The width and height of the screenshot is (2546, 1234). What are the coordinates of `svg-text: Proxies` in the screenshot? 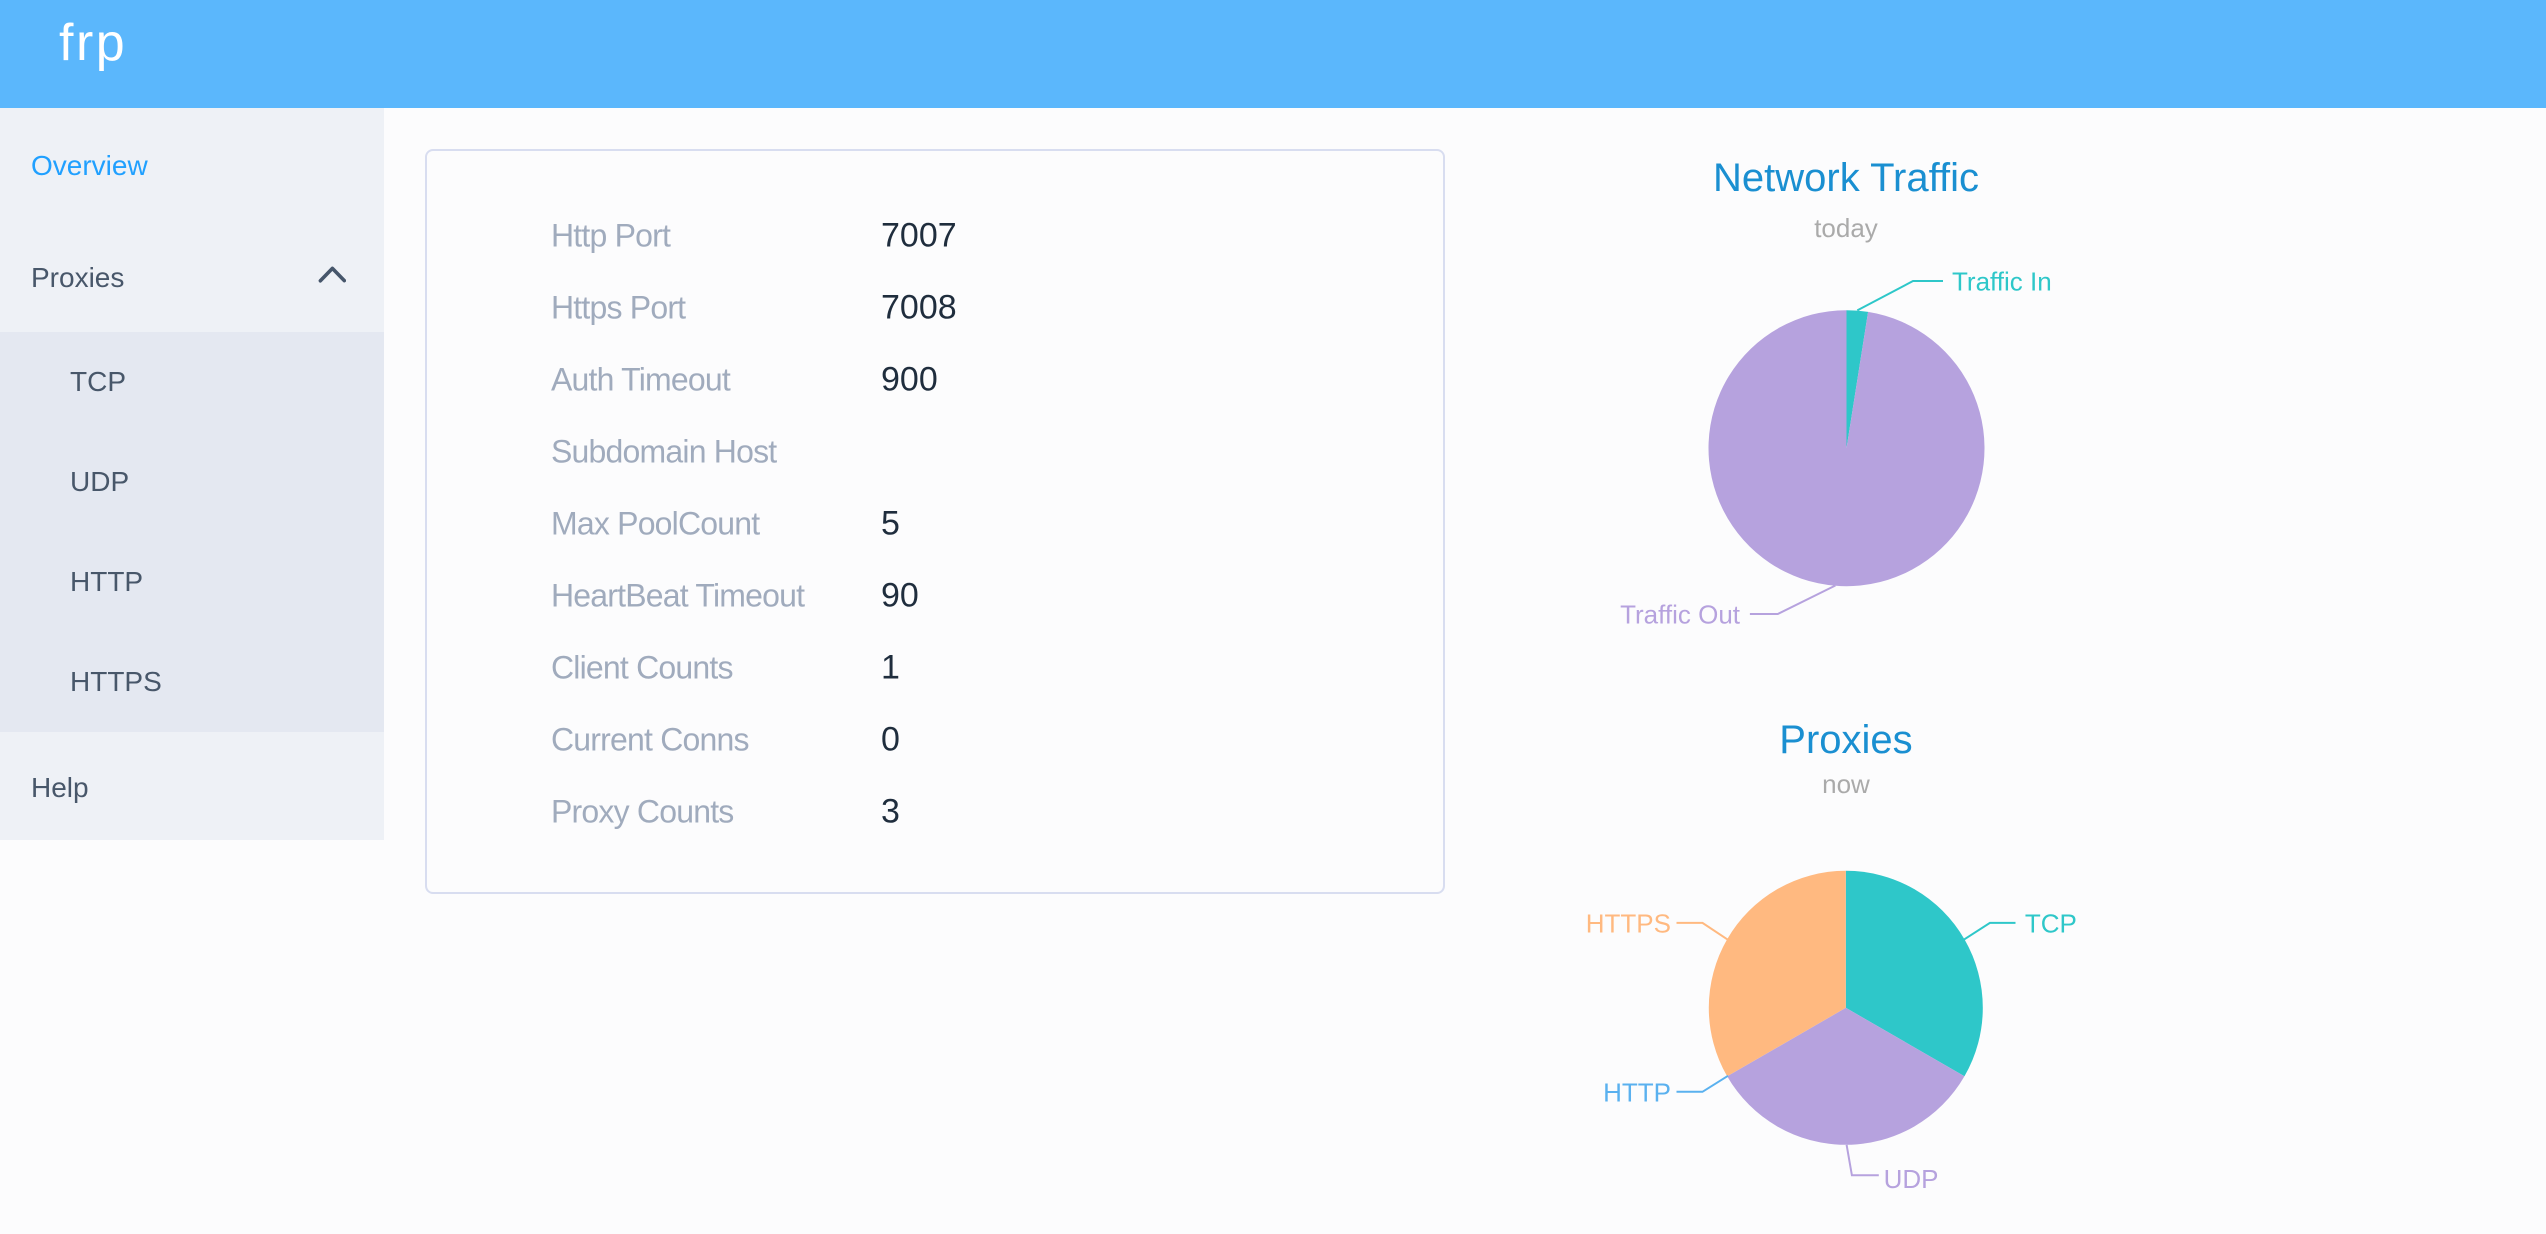 It's located at (1845, 740).